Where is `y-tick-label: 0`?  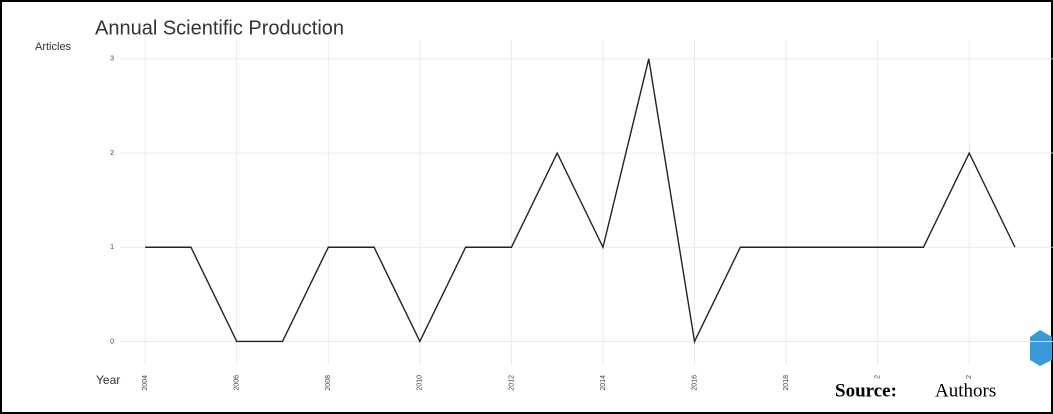 y-tick-label: 0 is located at coordinates (112, 341).